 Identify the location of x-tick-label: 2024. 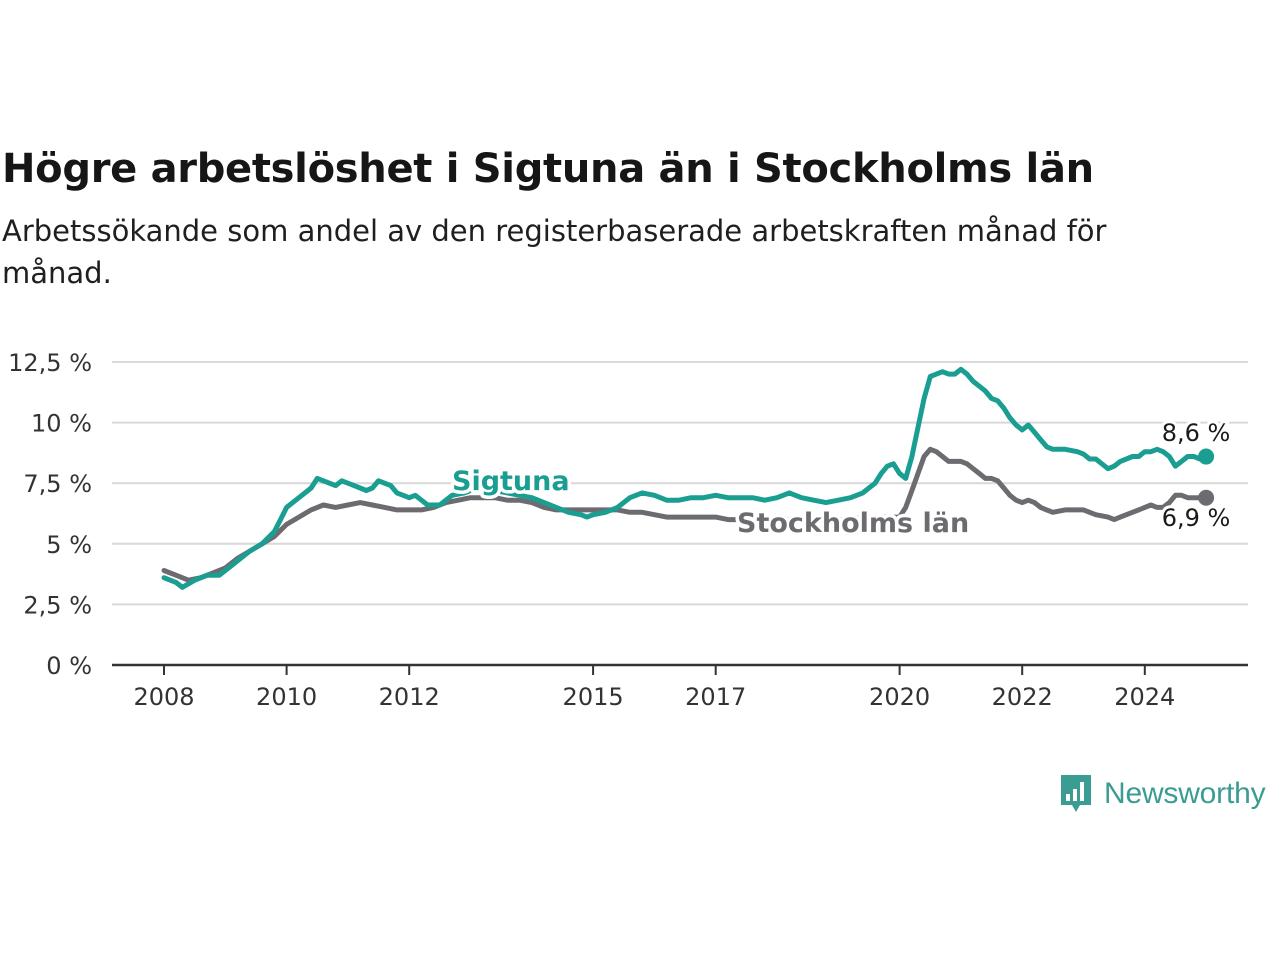
(1144, 697).